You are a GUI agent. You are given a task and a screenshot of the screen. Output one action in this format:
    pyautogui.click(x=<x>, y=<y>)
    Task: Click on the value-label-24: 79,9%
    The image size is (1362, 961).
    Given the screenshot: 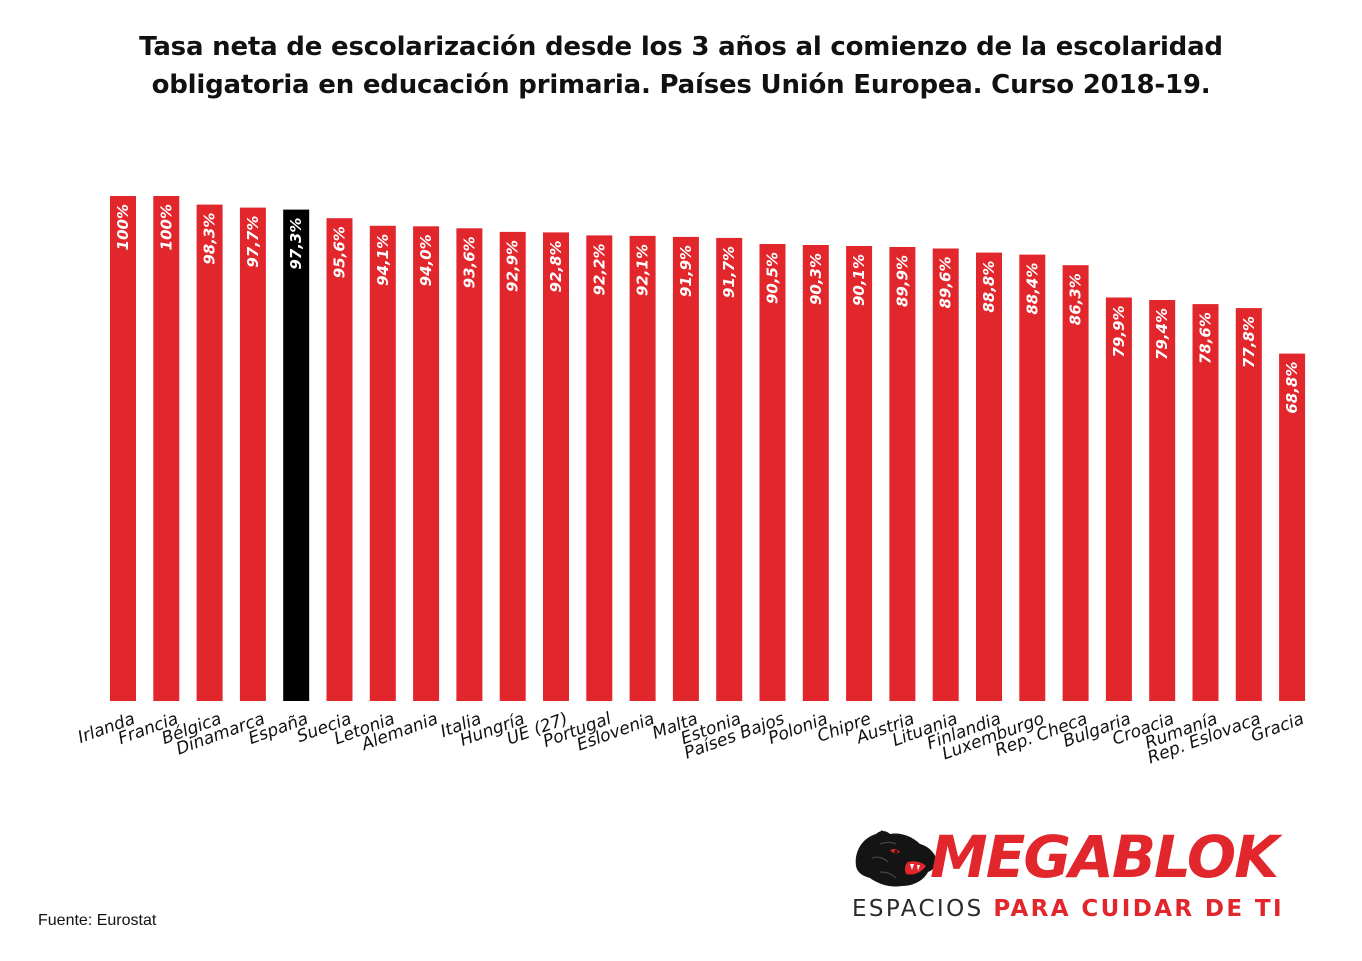 What is the action you would take?
    pyautogui.click(x=1119, y=332)
    